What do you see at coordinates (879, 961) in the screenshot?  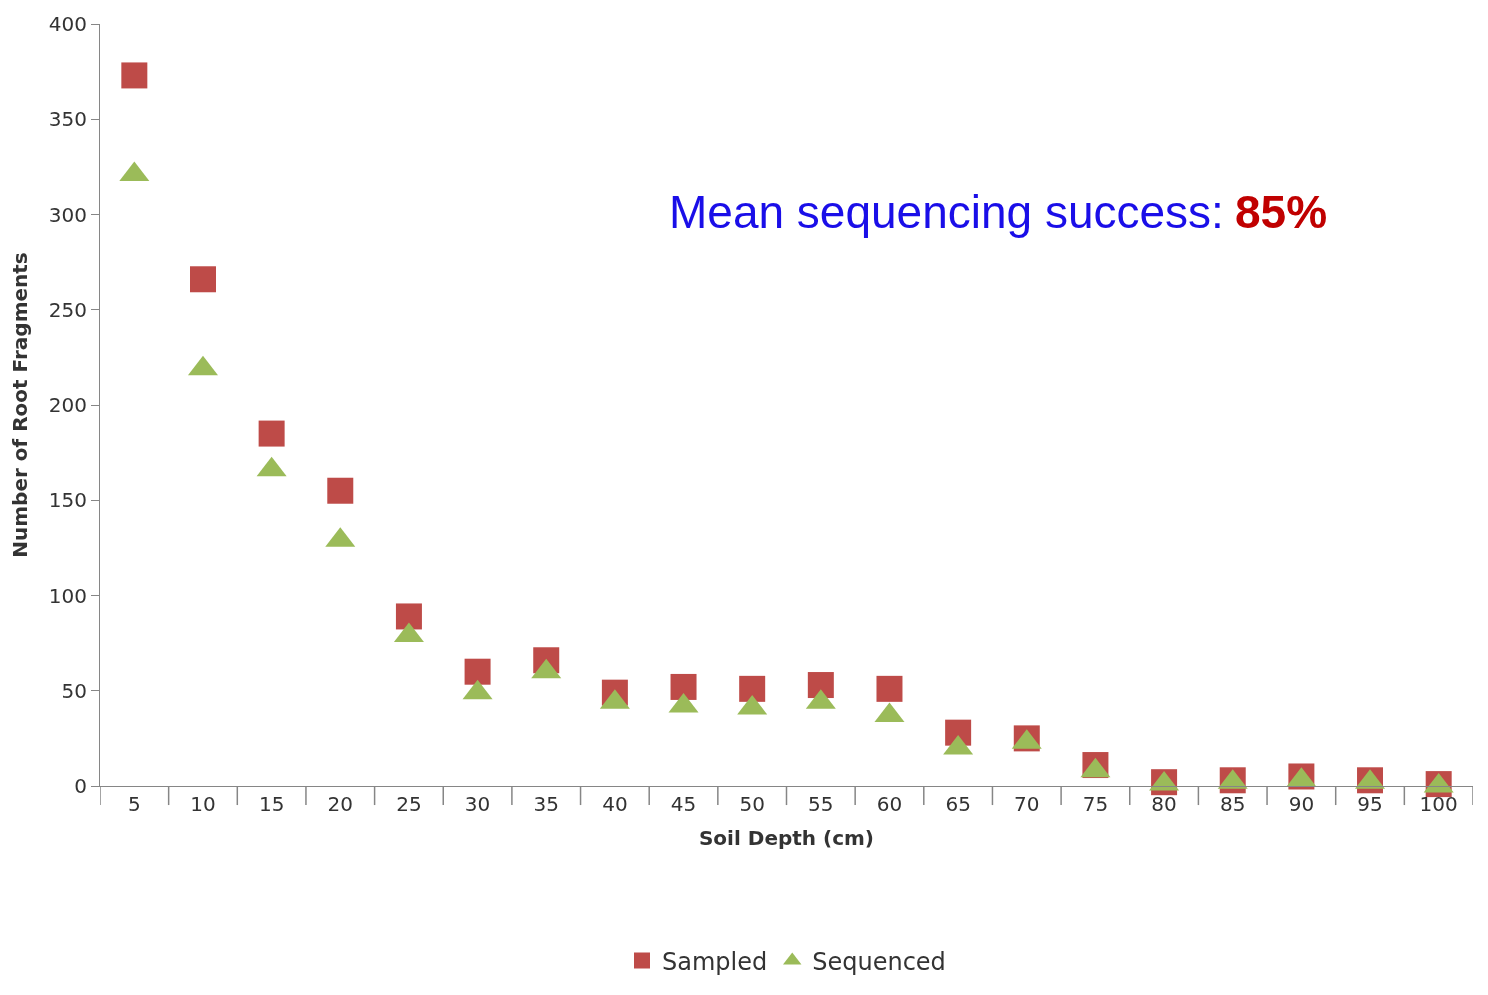 I see `legend-label: Sequenced` at bounding box center [879, 961].